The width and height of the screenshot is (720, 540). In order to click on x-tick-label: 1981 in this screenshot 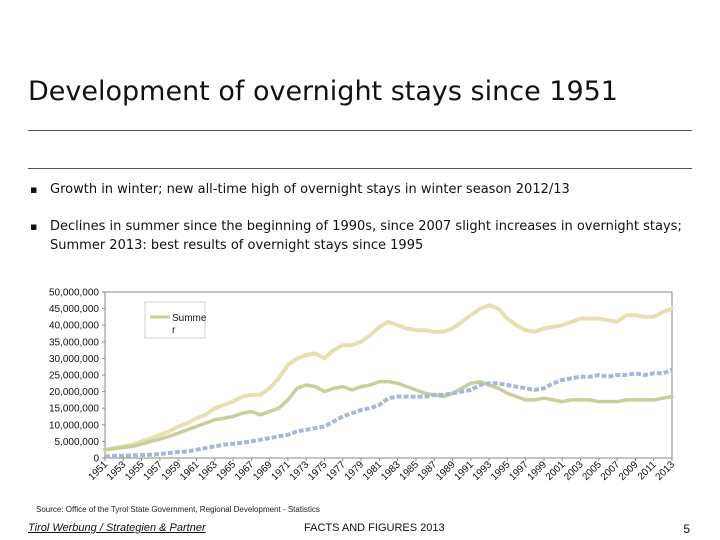, I will do `click(373, 471)`.